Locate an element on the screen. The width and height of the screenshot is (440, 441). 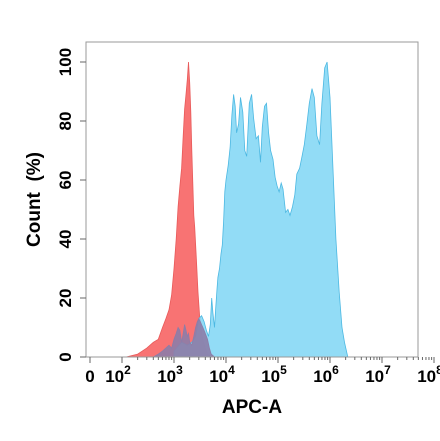
x-tick-label: 10⁴ is located at coordinates (222, 374).